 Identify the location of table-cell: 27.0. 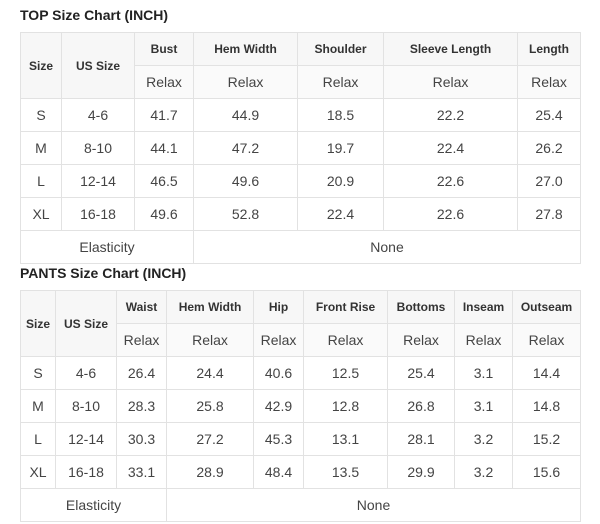
(549, 181).